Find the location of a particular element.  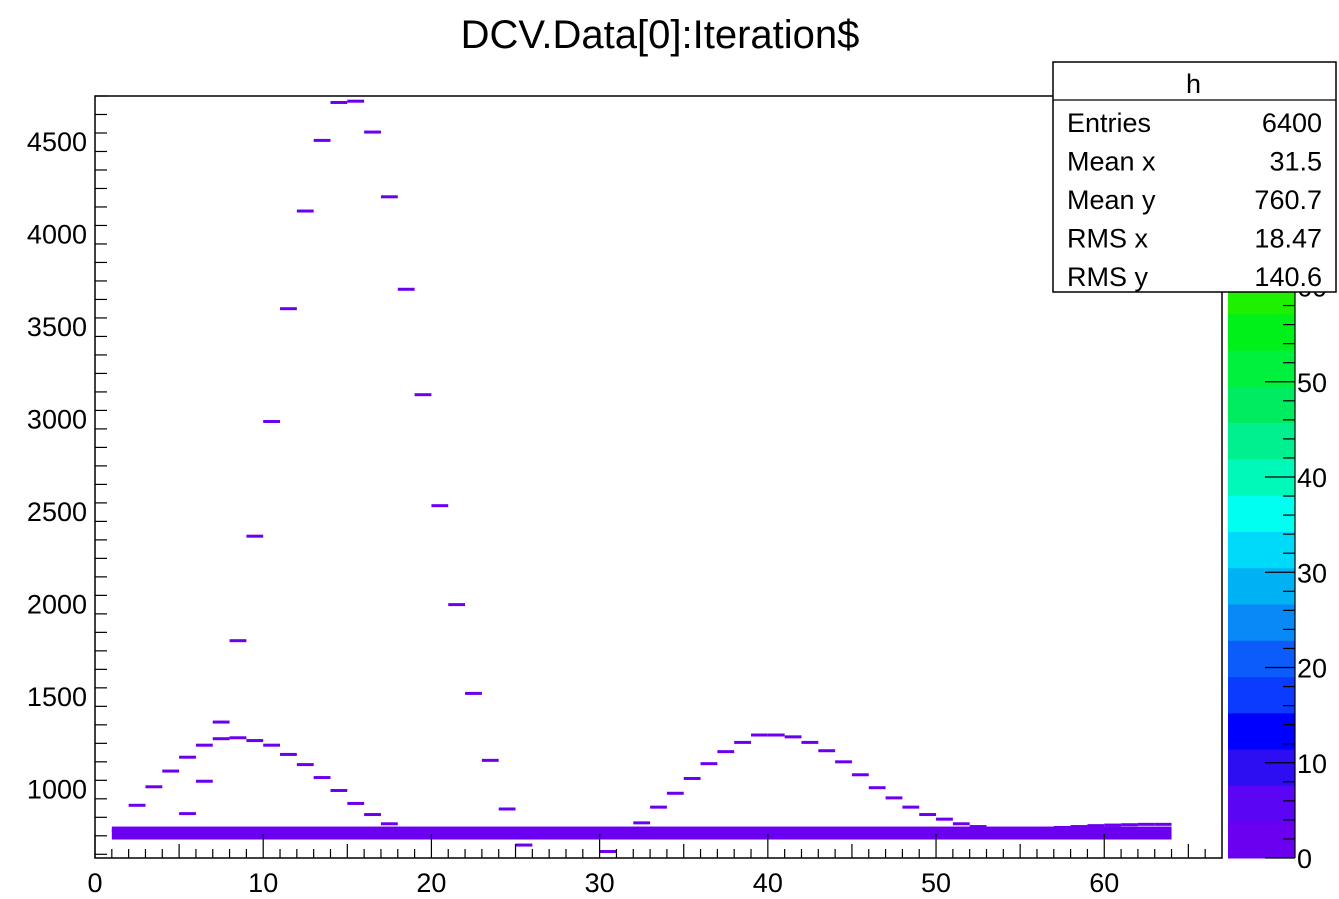

colorbar-tick-label: 50 is located at coordinates (1312, 383).